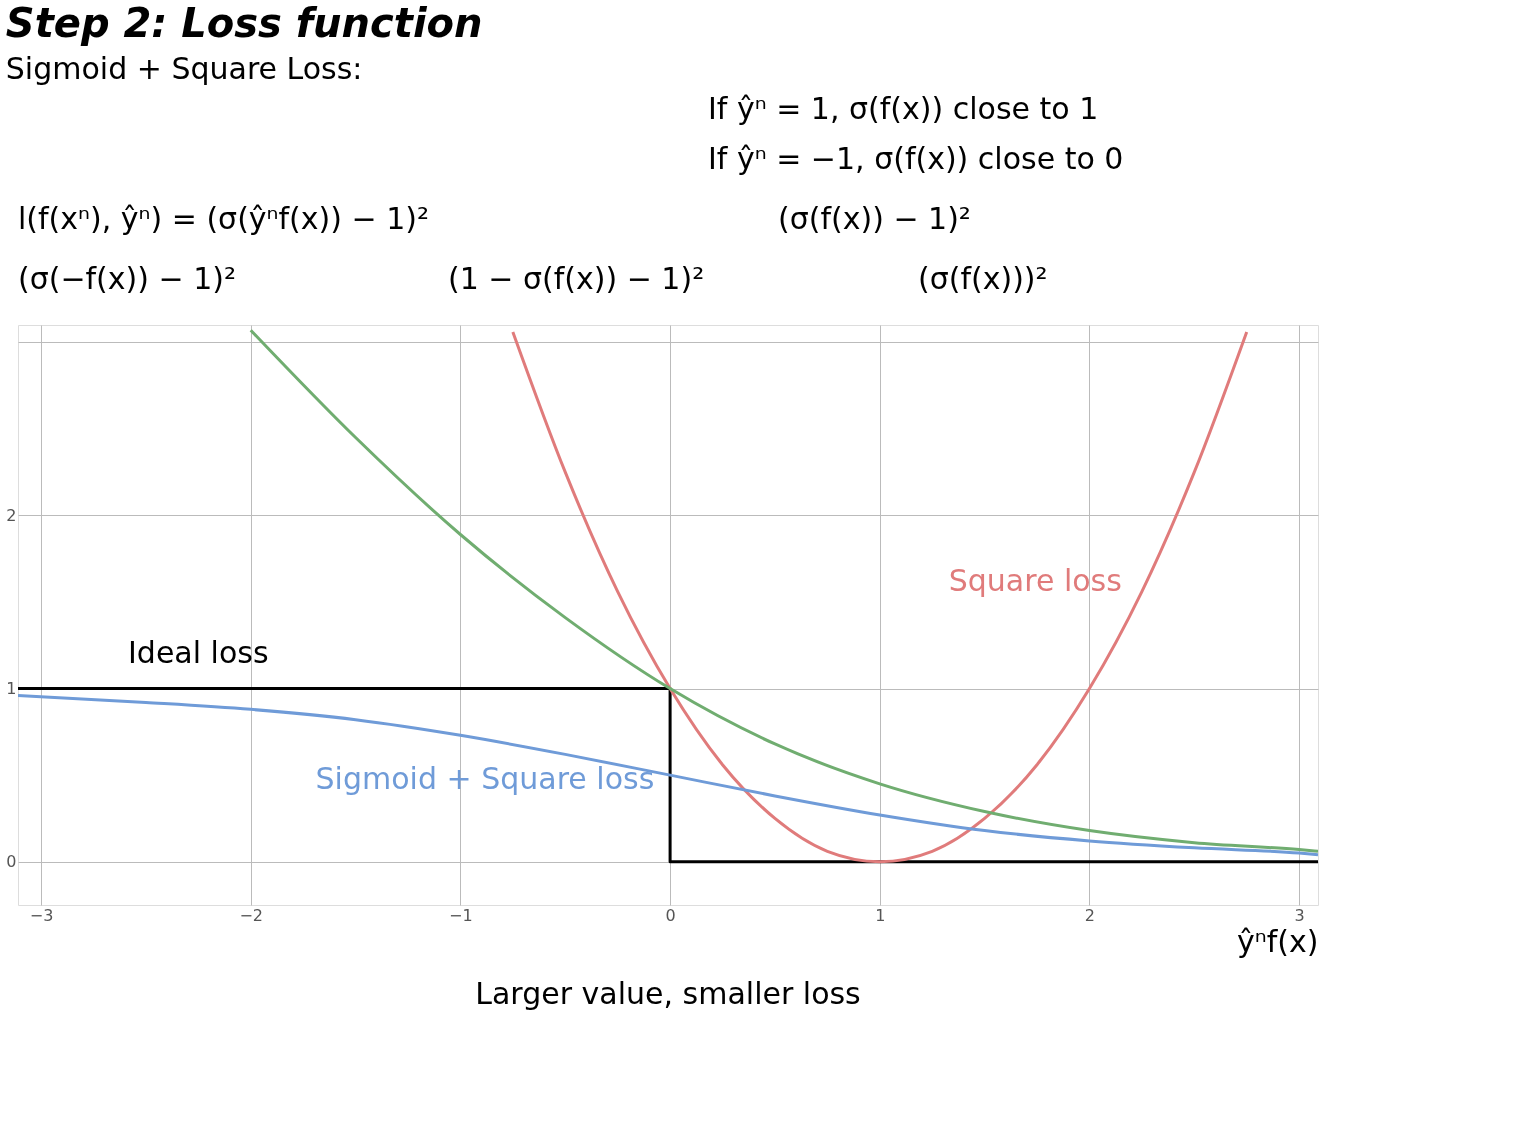  Describe the element at coordinates (1278, 941) in the screenshot. I see `x-axis-title: ŷⁿf(x)` at that location.